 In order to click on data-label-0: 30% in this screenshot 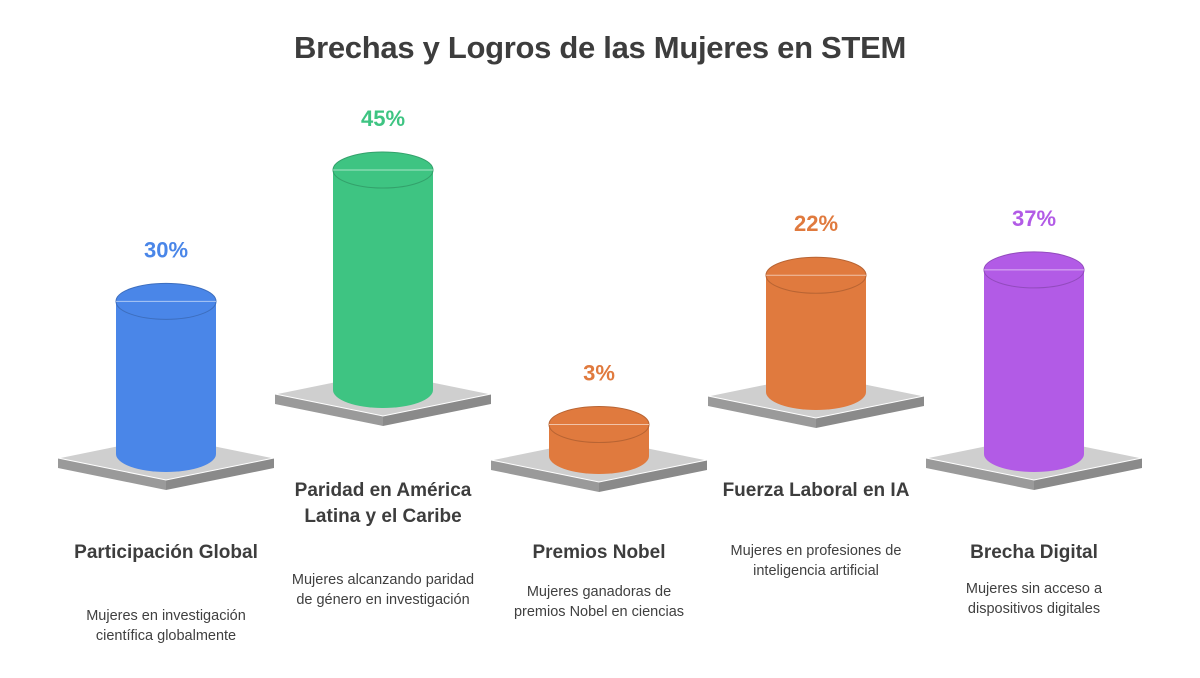, I will do `click(166, 249)`.